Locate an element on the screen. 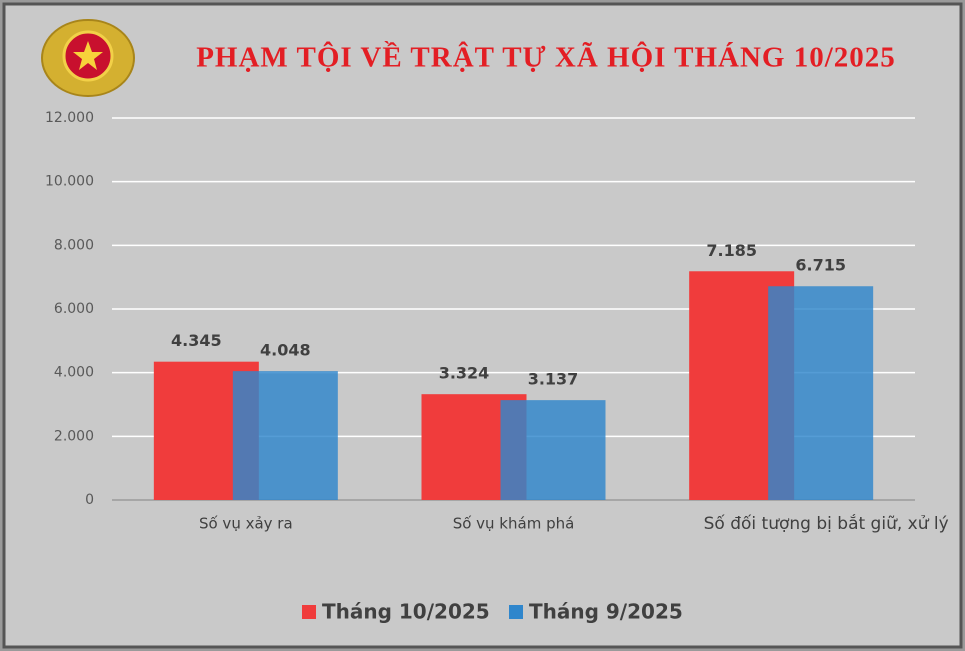 The image size is (965, 651). y-tick-label: 10.000 is located at coordinates (69, 182).